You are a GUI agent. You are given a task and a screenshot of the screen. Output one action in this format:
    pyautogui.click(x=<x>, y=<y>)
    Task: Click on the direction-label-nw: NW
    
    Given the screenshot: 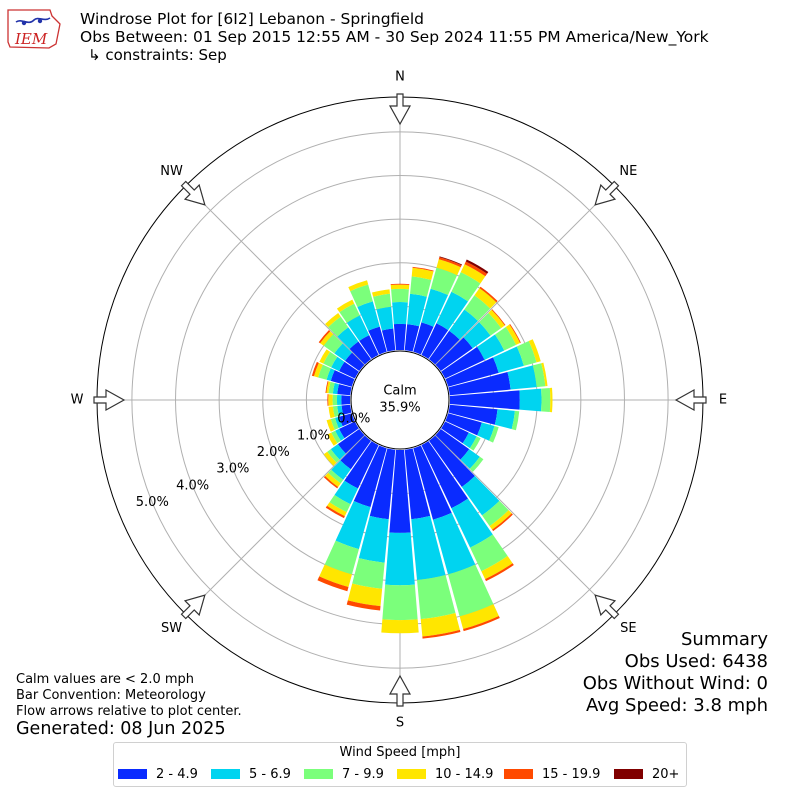 What is the action you would take?
    pyautogui.click(x=171, y=171)
    